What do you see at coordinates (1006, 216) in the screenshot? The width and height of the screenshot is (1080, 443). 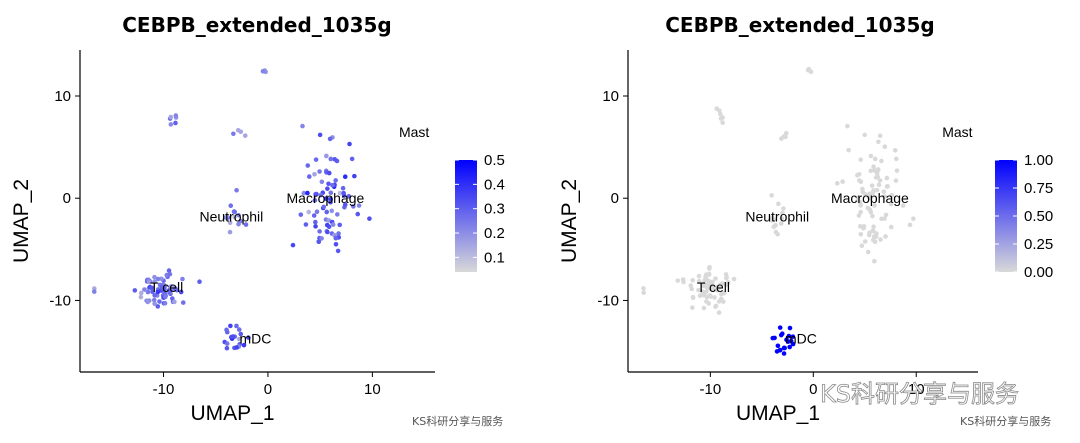 I see `color-legend-bar` at bounding box center [1006, 216].